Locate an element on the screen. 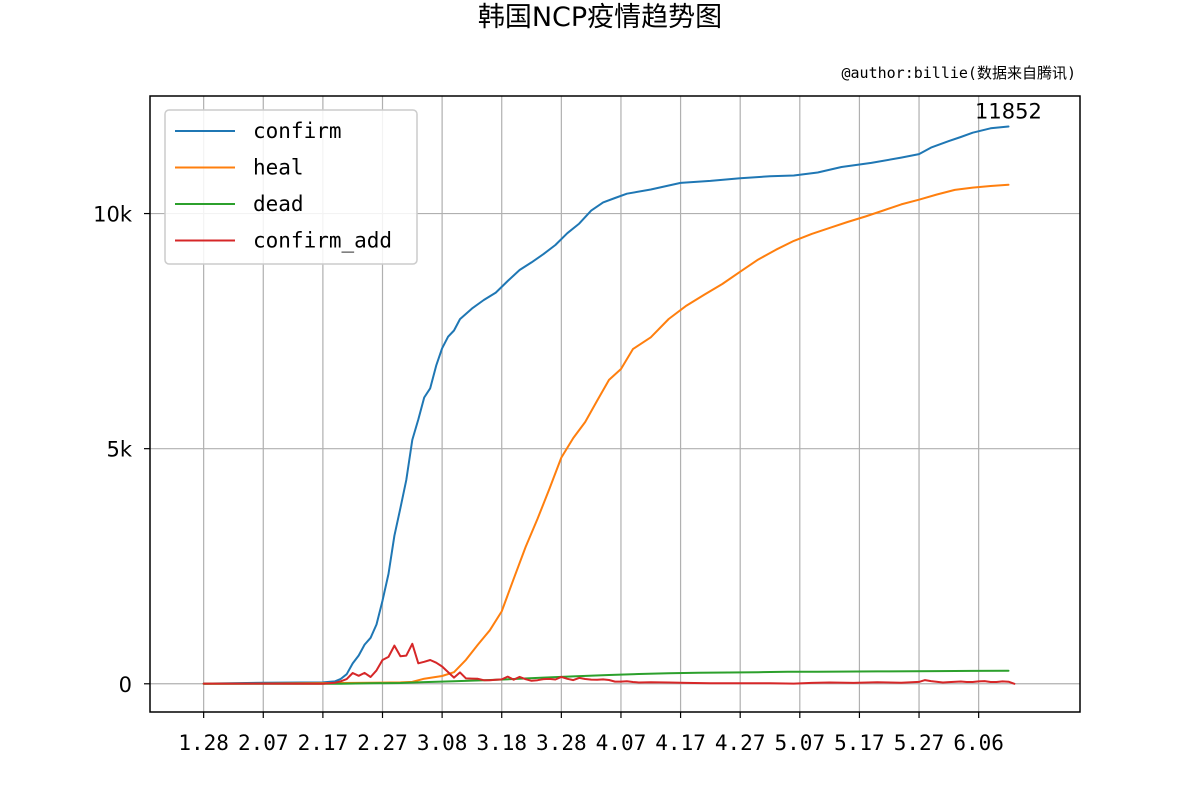 The image size is (1200, 800). x-tick-label: 3.28 is located at coordinates (561, 743).